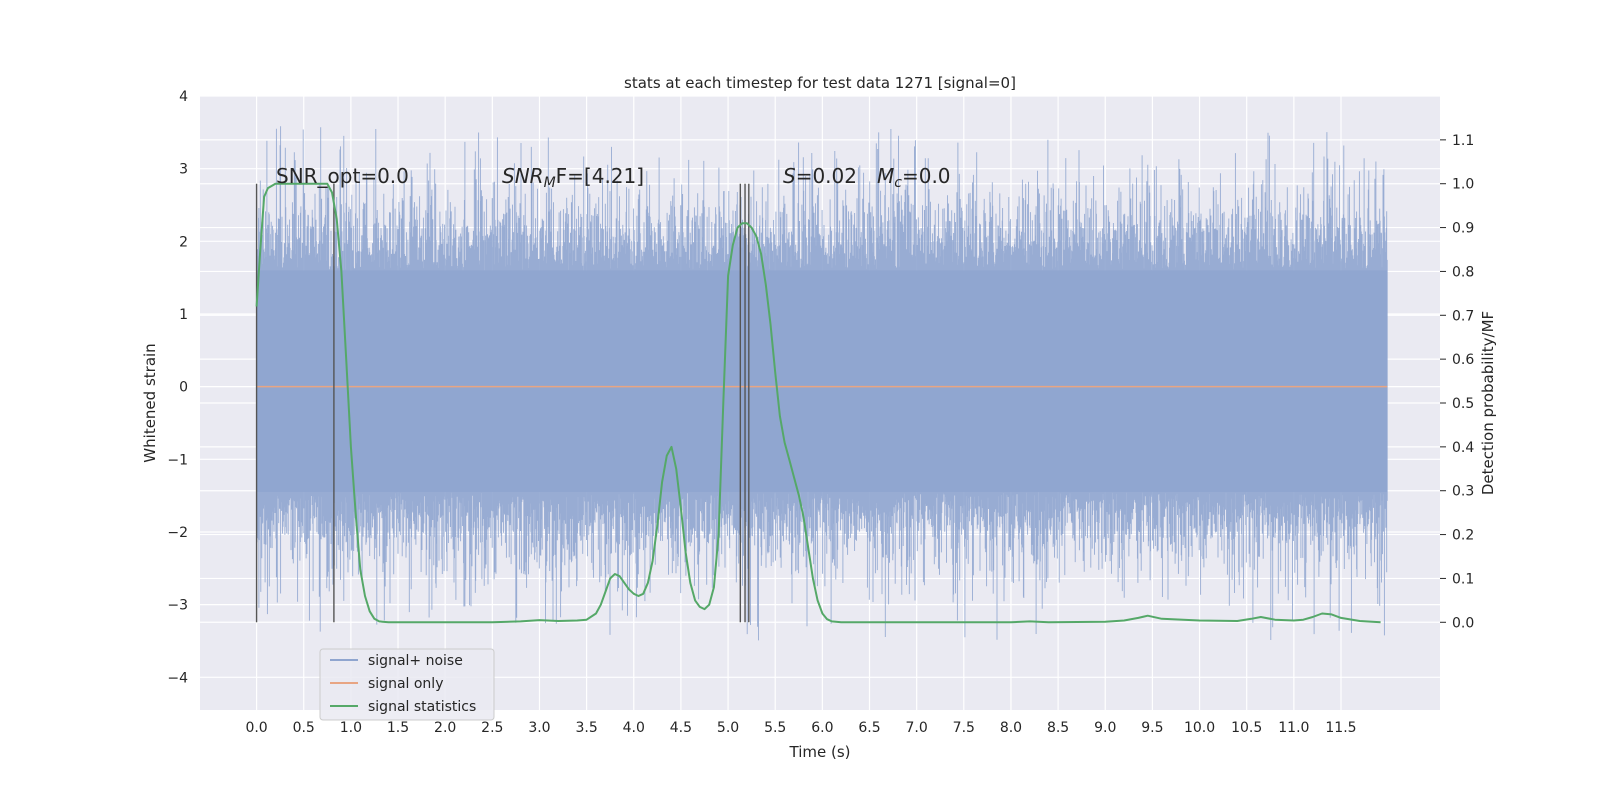 This screenshot has height=800, width=1600. Describe the element at coordinates (1463, 536) in the screenshot. I see `right-tick-label: 0.2` at that location.